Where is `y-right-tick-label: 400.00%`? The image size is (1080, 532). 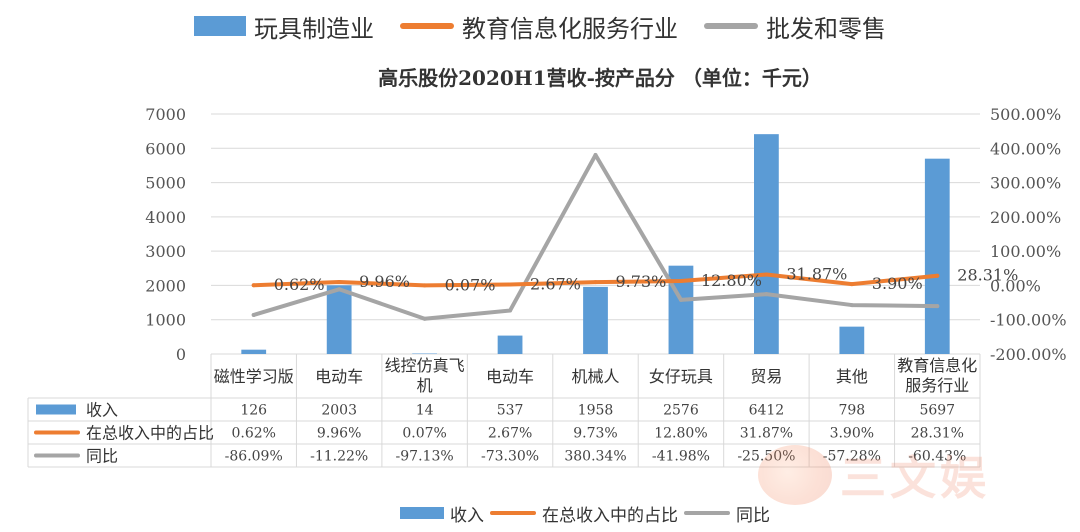
y-right-tick-label: 400.00% is located at coordinates (1025, 148).